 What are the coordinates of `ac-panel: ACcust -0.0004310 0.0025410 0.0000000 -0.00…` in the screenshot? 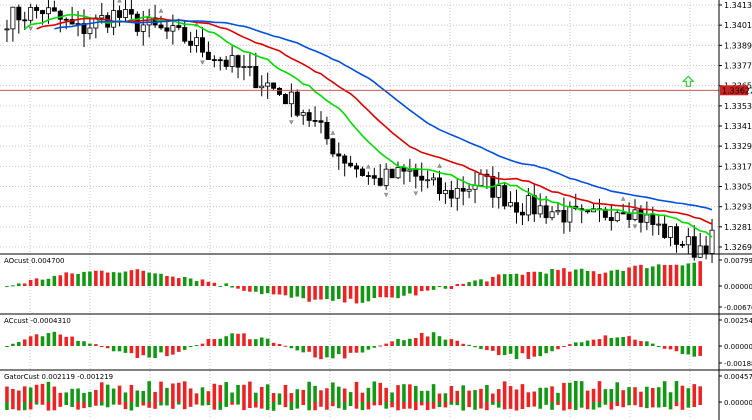 It's located at (376, 340).